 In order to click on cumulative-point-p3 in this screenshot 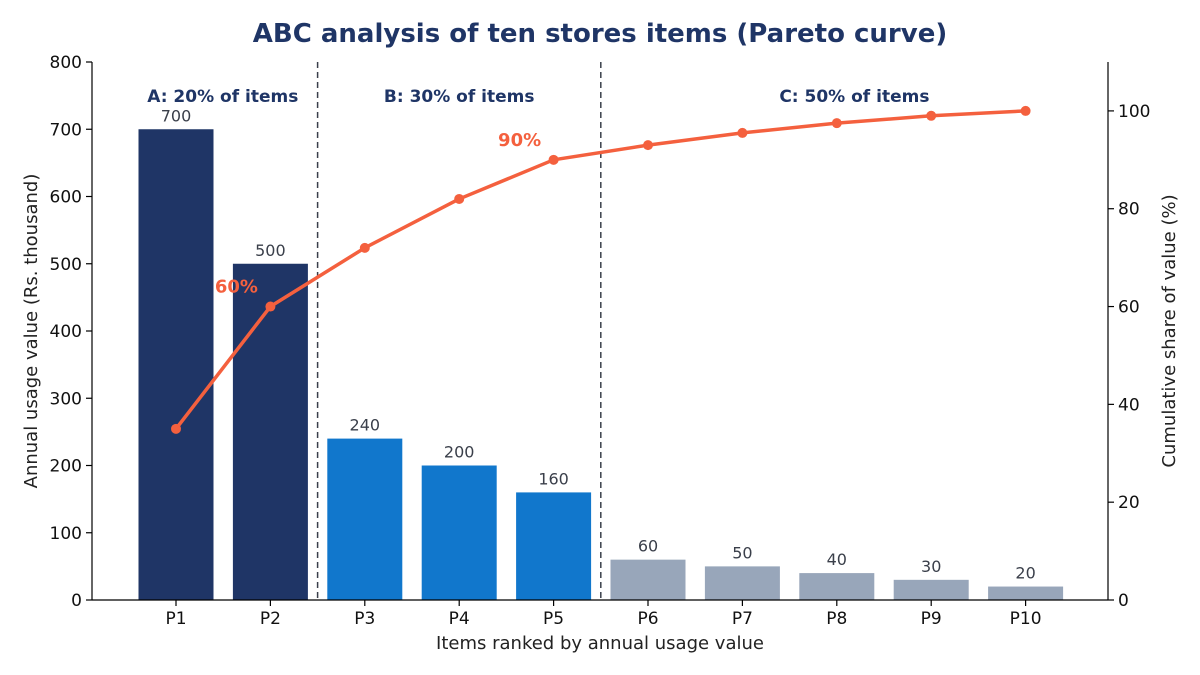, I will do `click(364, 247)`.